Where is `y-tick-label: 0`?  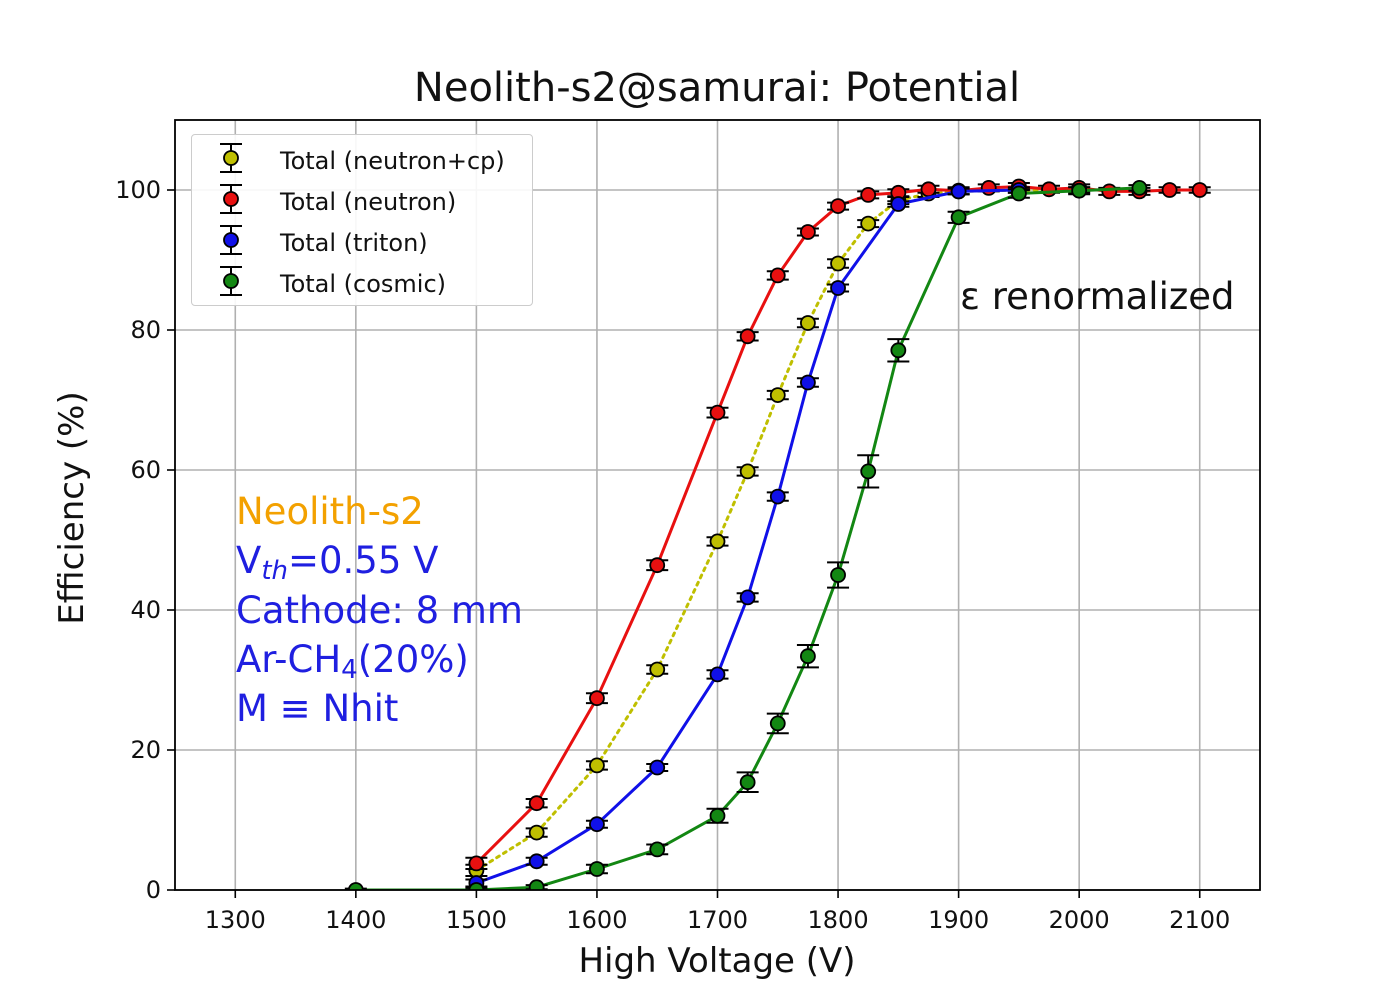
y-tick-label: 0 is located at coordinates (153, 890).